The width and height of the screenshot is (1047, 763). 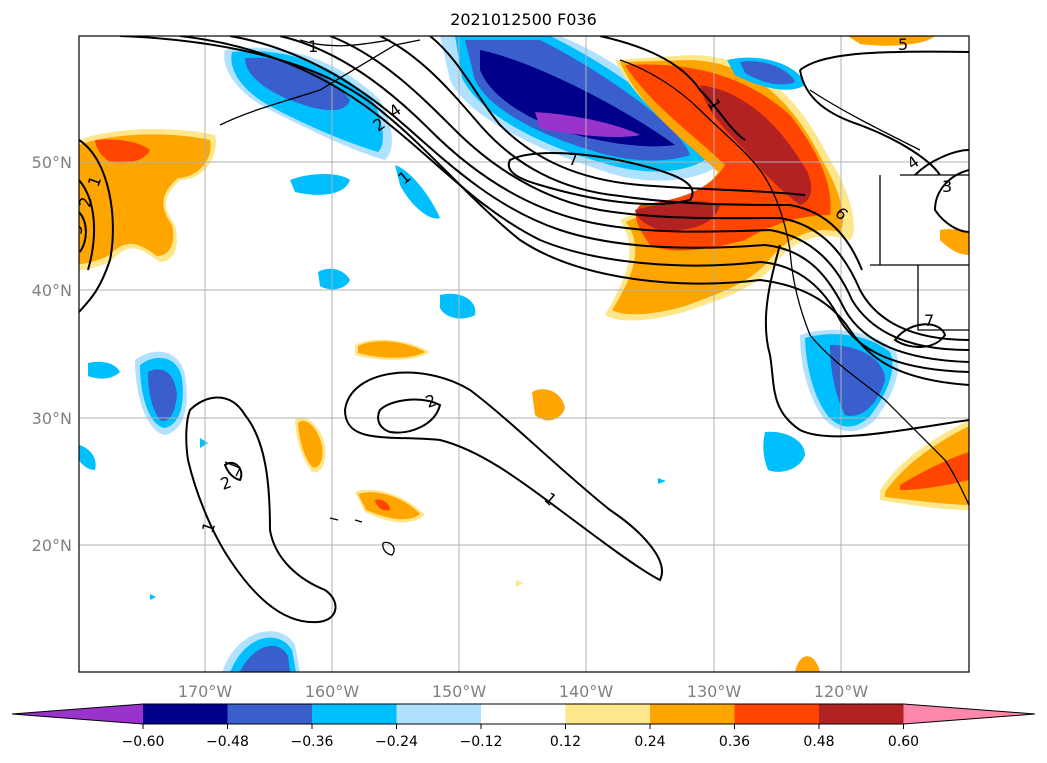 What do you see at coordinates (523, 691) in the screenshot?
I see `longitude-labels: 170°W 160°W 150°W 140°W 130°W 120°W` at bounding box center [523, 691].